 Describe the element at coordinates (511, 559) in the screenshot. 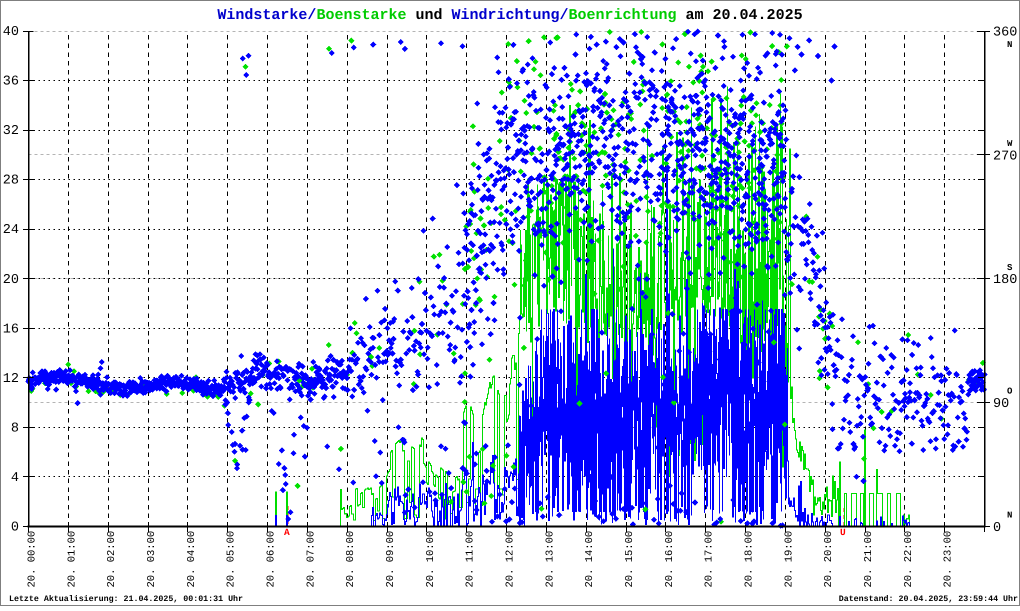

I see `svg-text: 20. 12:00` at that location.